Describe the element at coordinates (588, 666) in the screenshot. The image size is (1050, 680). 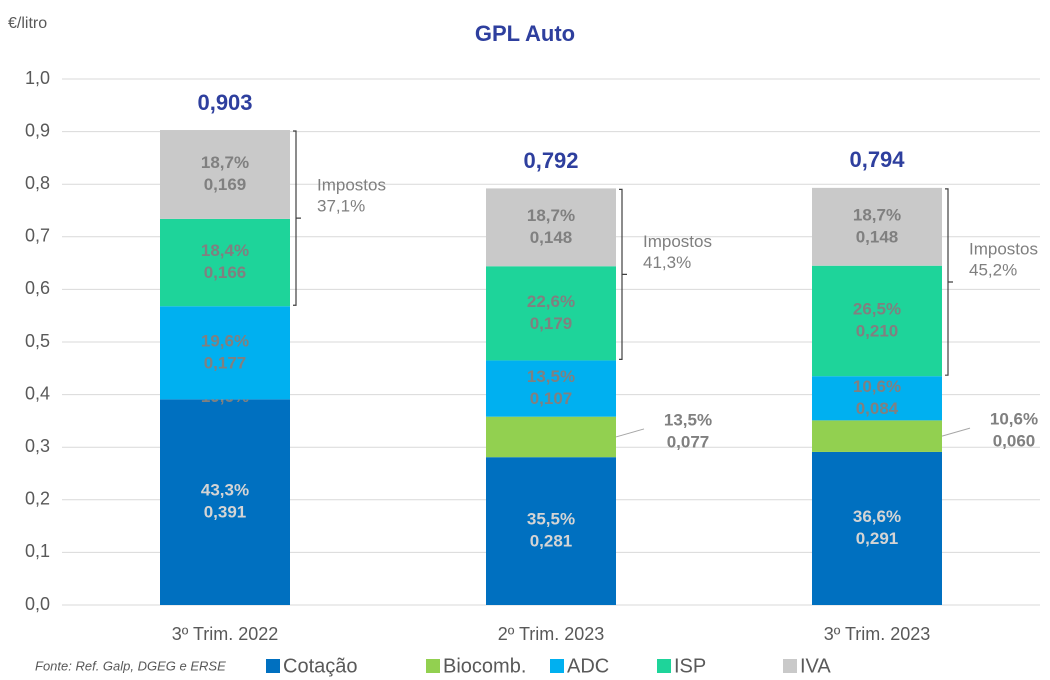
I see `legend-label: ADC` at that location.